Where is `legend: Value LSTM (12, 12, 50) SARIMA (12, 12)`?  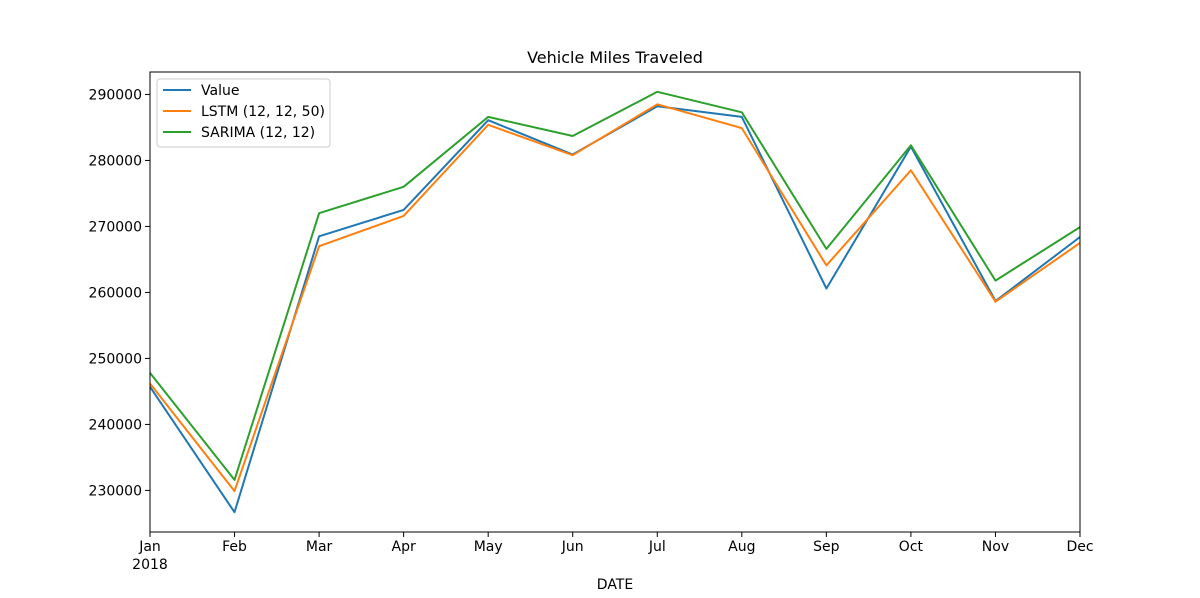 legend: Value LSTM (12, 12, 50) SARIMA (12, 12) is located at coordinates (243, 113).